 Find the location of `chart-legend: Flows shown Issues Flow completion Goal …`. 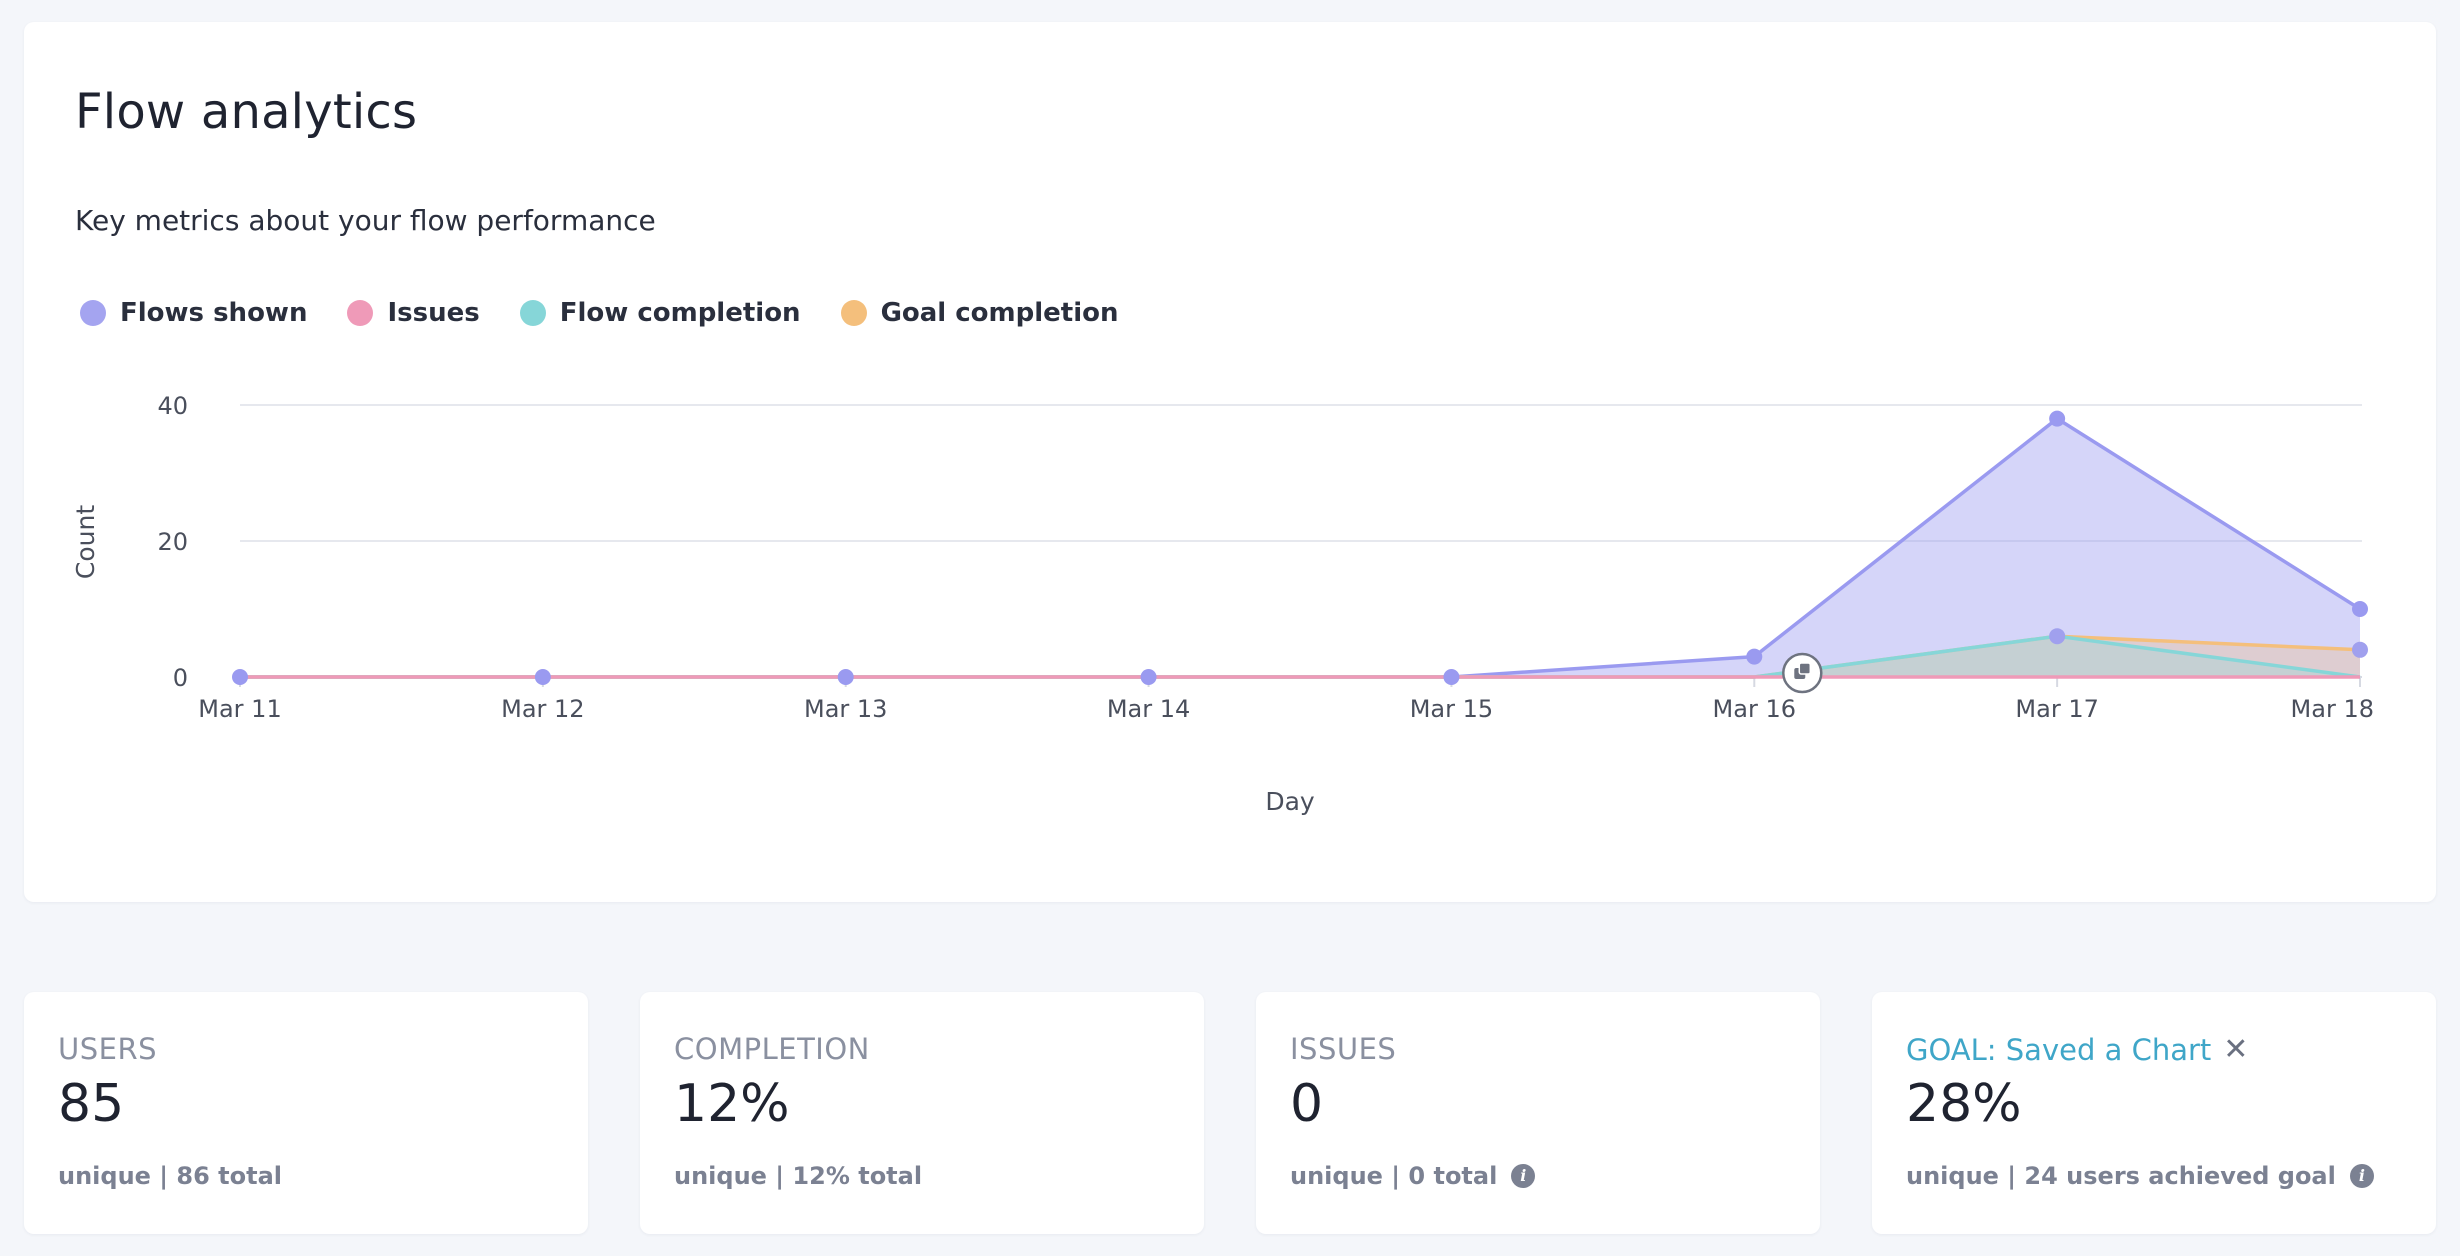

chart-legend: Flows shown Issues Flow completion Goal … is located at coordinates (619, 313).